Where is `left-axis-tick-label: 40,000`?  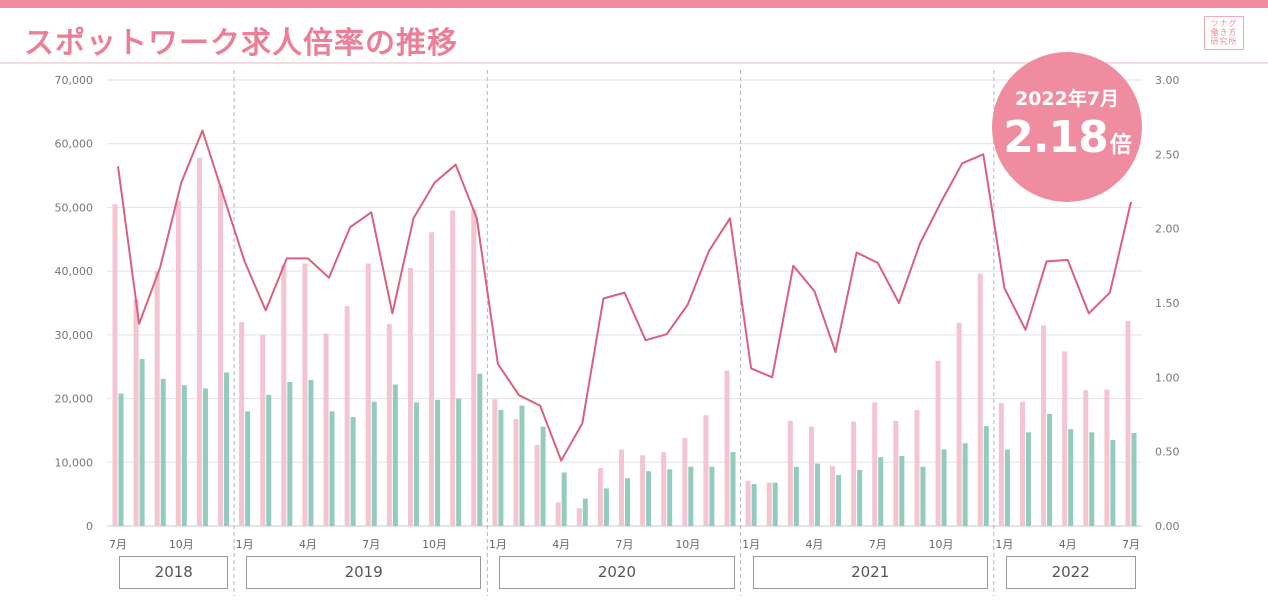
left-axis-tick-label: 40,000 is located at coordinates (74, 271).